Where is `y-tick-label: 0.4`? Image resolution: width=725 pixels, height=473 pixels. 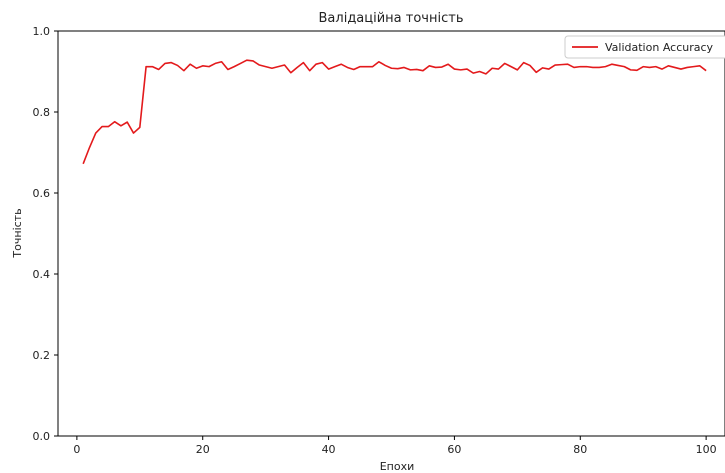 y-tick-label: 0.4 is located at coordinates (42, 274).